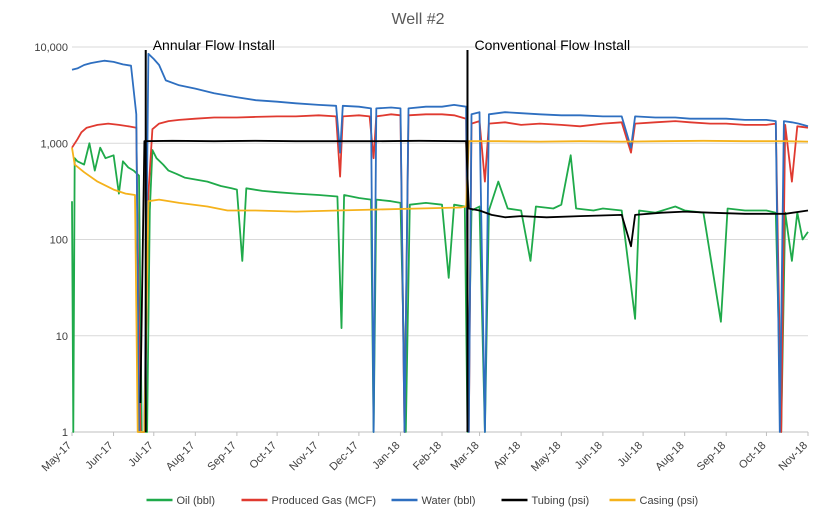 The width and height of the screenshot is (835, 522). I want to click on x-tick-label: Aug-18, so click(670, 457).